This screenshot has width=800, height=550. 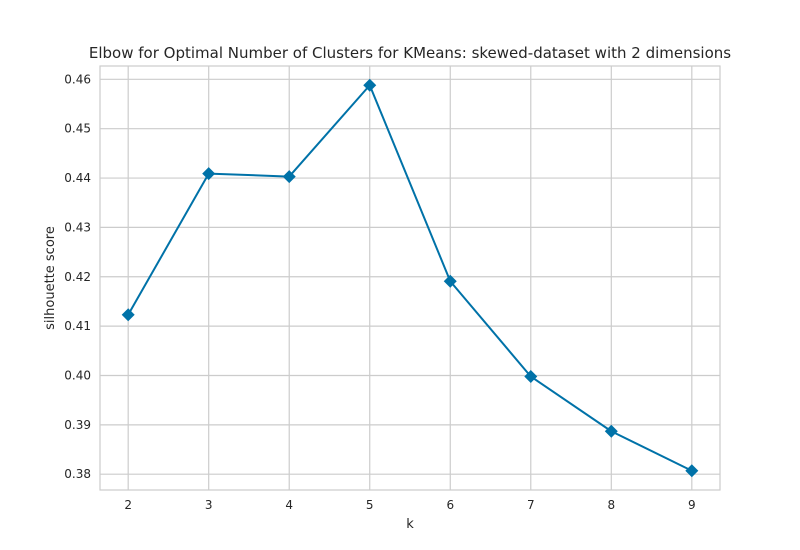 I want to click on y-tick-labels: 0.38 0.39 0.40 0.41 0.42 0.43 0.44 0.45 0.46, so click(x=77, y=276).